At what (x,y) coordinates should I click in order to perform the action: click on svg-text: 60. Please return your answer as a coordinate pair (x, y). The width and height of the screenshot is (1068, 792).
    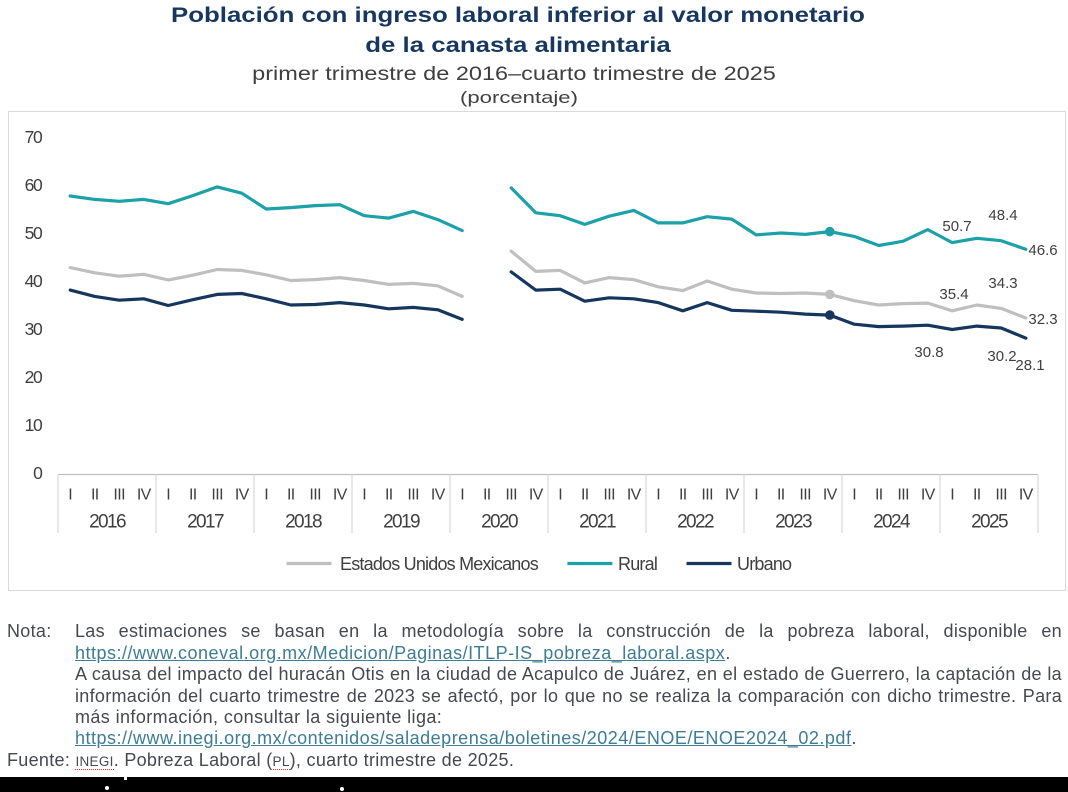
    Looking at the image, I should click on (34, 185).